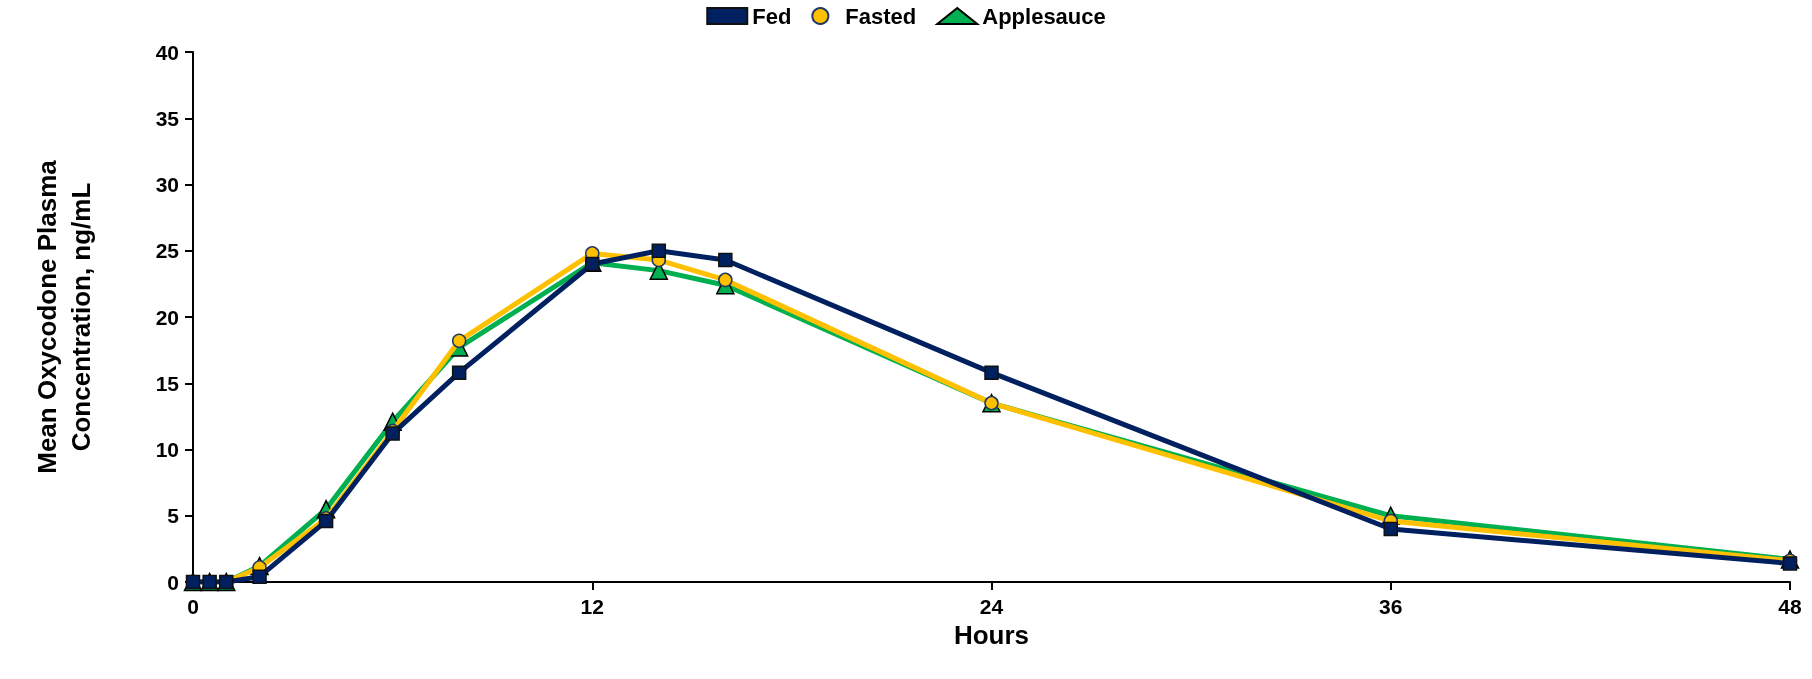 This screenshot has width=1812, height=679. Describe the element at coordinates (173, 582) in the screenshot. I see `y-tick-label: 0` at that location.